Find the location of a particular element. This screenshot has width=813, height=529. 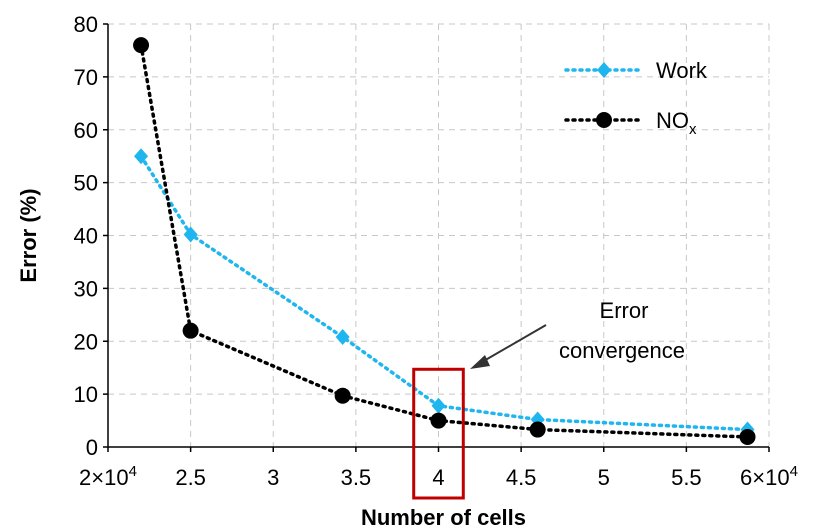

x-tick-label: 3 is located at coordinates (273, 477).